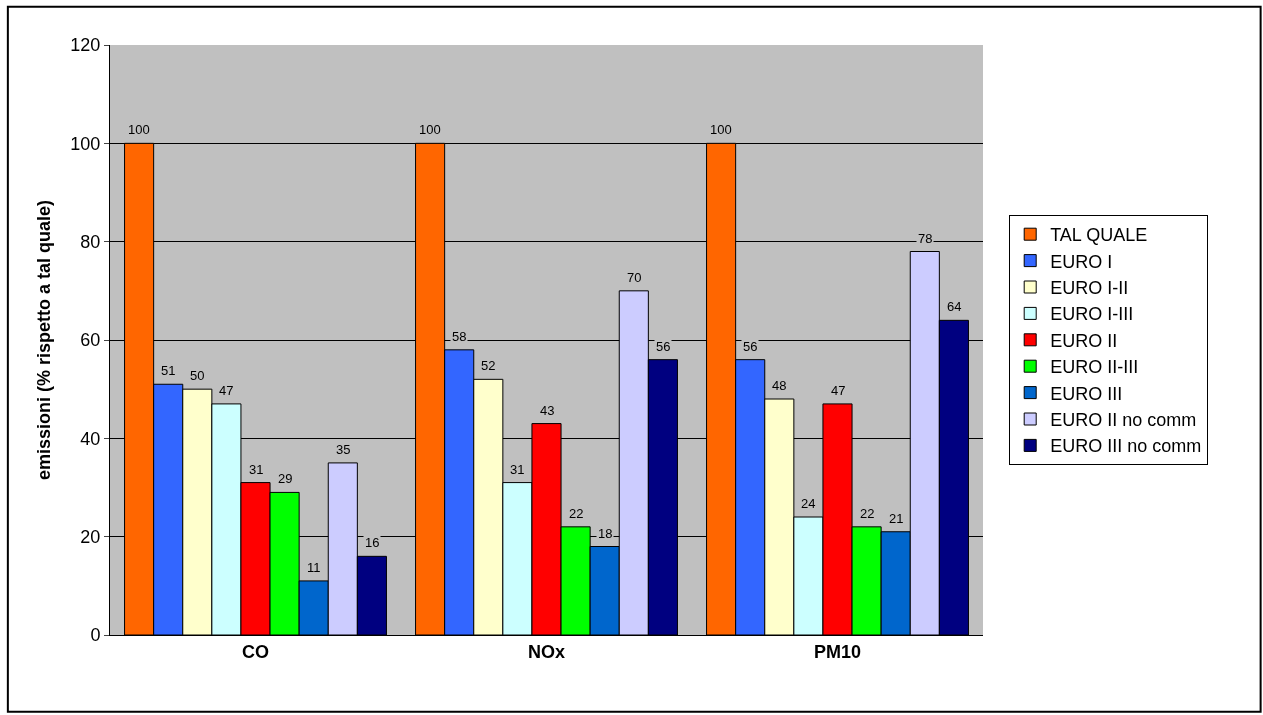  Describe the element at coordinates (1086, 393) in the screenshot. I see `legend-label: EURO III` at that location.